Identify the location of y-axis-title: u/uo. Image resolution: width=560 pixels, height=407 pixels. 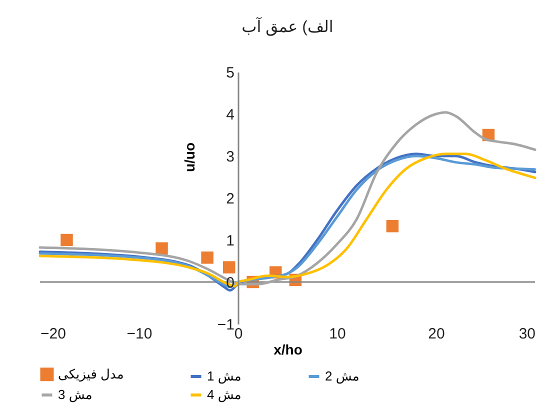
(189, 157).